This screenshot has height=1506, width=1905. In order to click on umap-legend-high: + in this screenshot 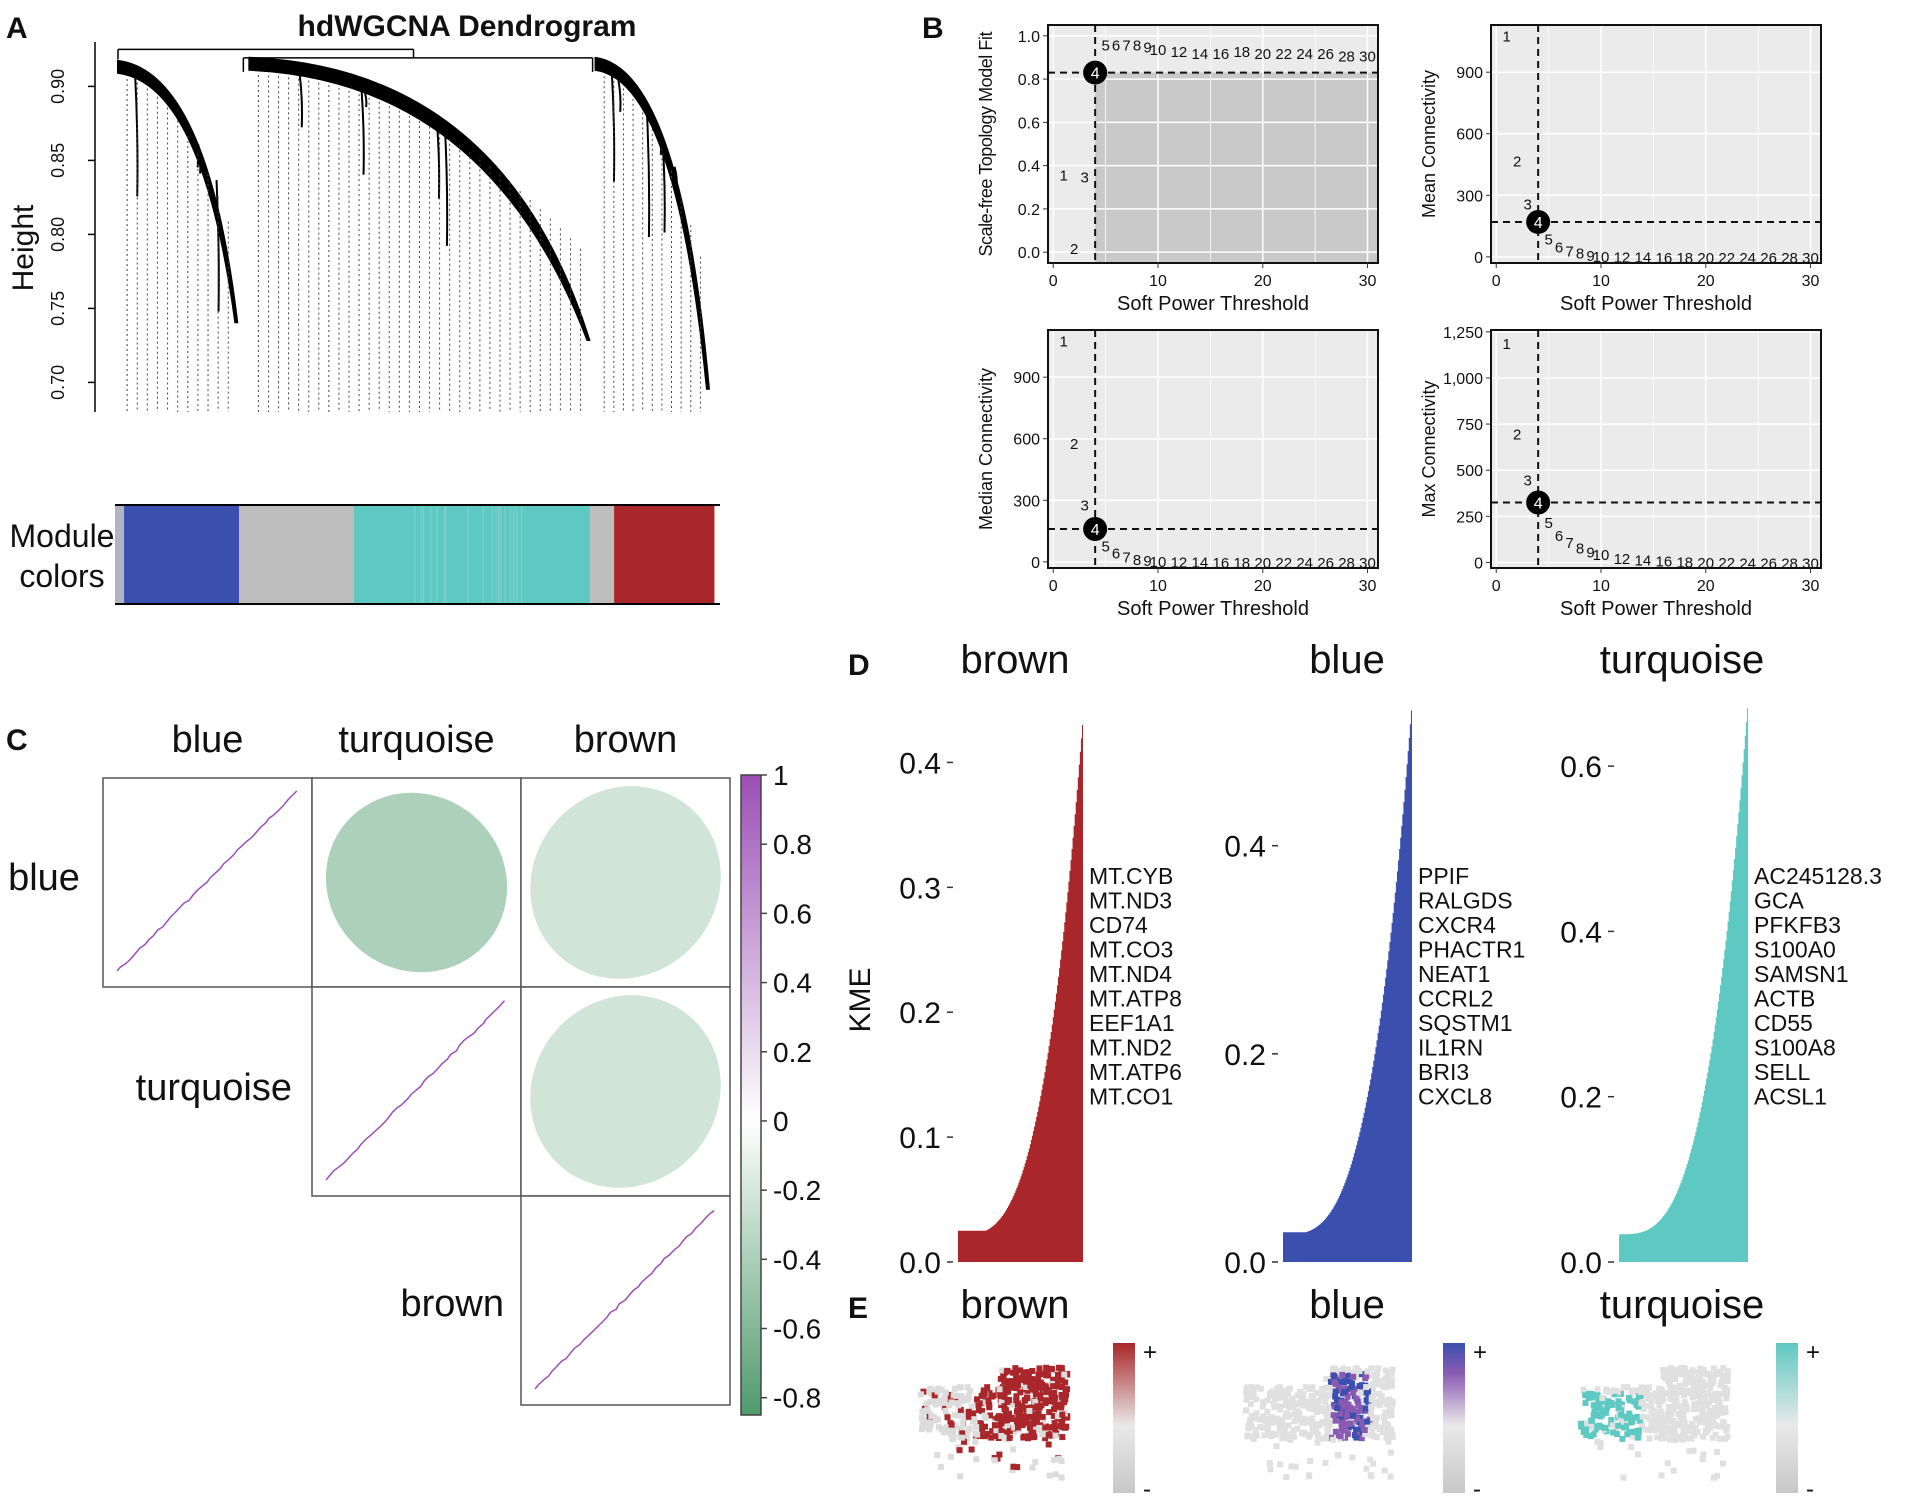, I will do `click(1480, 1352)`.